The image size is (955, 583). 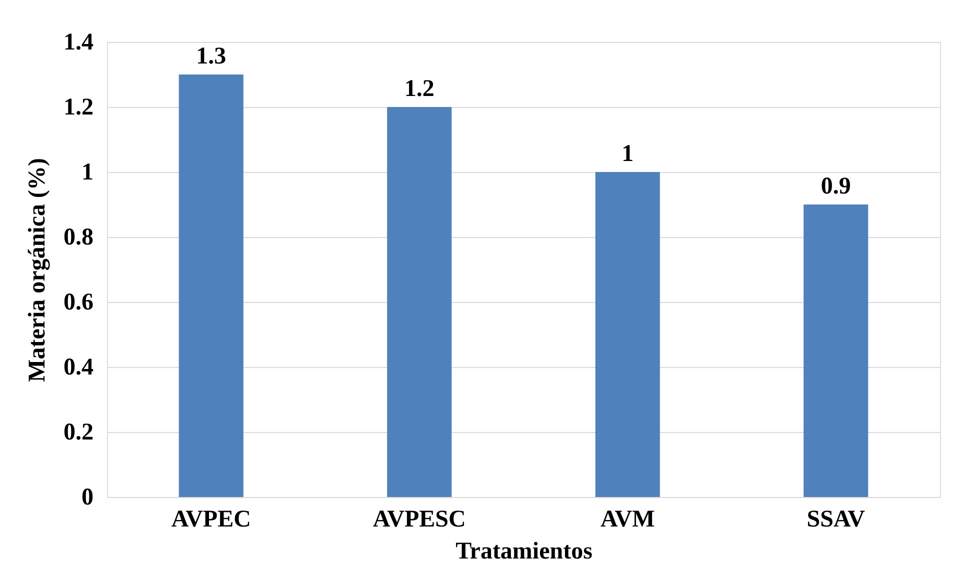 I want to click on y-tick-label: 0, so click(x=88, y=497).